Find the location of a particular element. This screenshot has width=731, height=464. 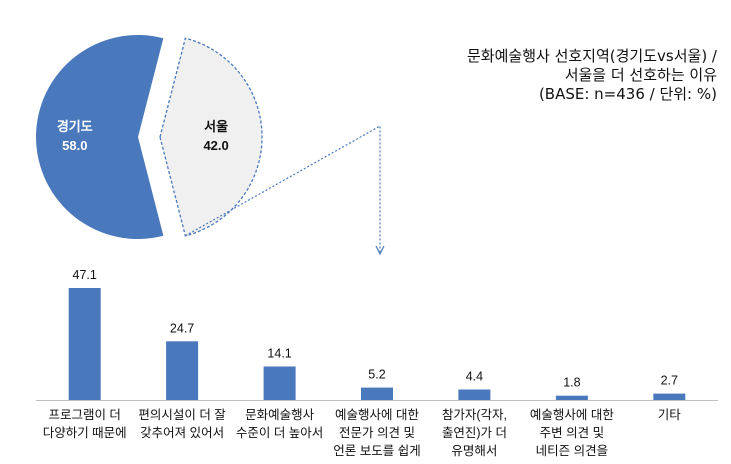

connector-arrowhead is located at coordinates (380, 250).